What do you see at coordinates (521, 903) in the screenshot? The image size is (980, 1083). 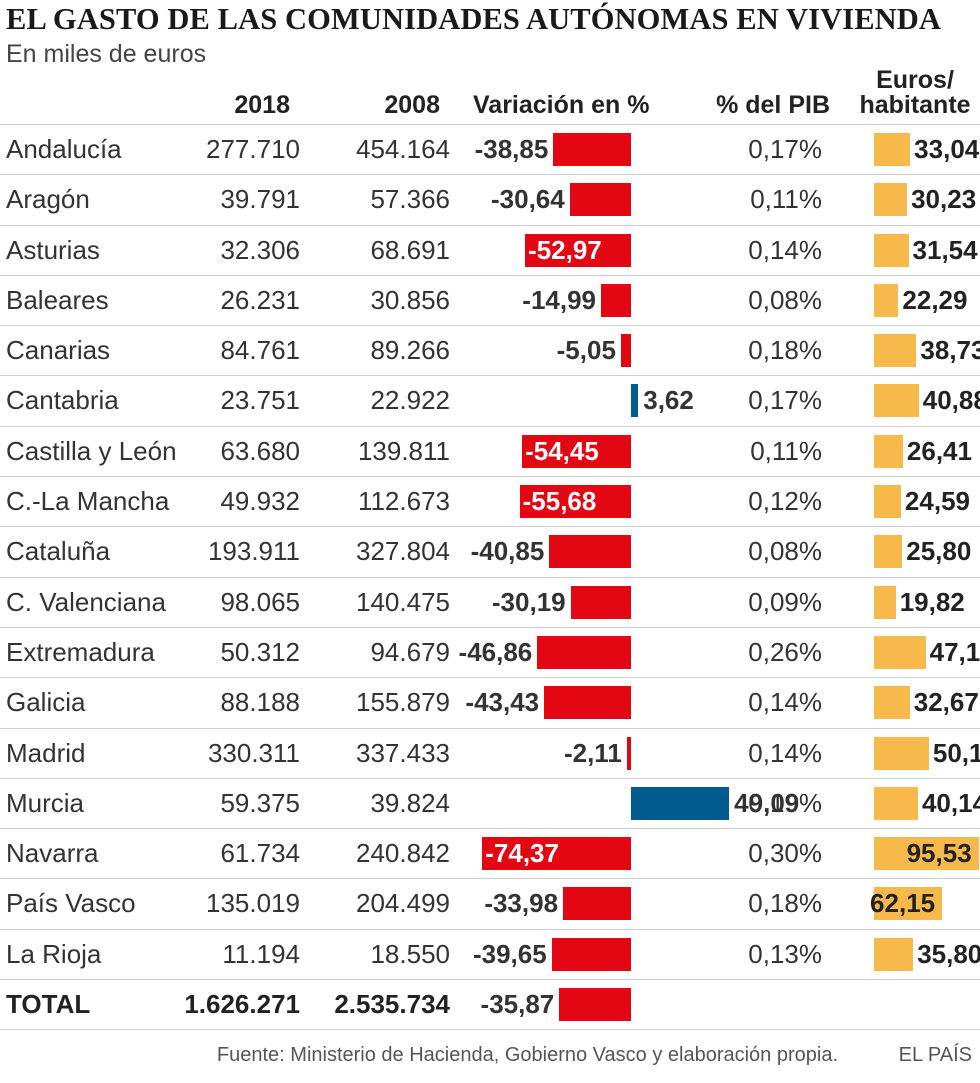 I see `variation-label: -33,98` at bounding box center [521, 903].